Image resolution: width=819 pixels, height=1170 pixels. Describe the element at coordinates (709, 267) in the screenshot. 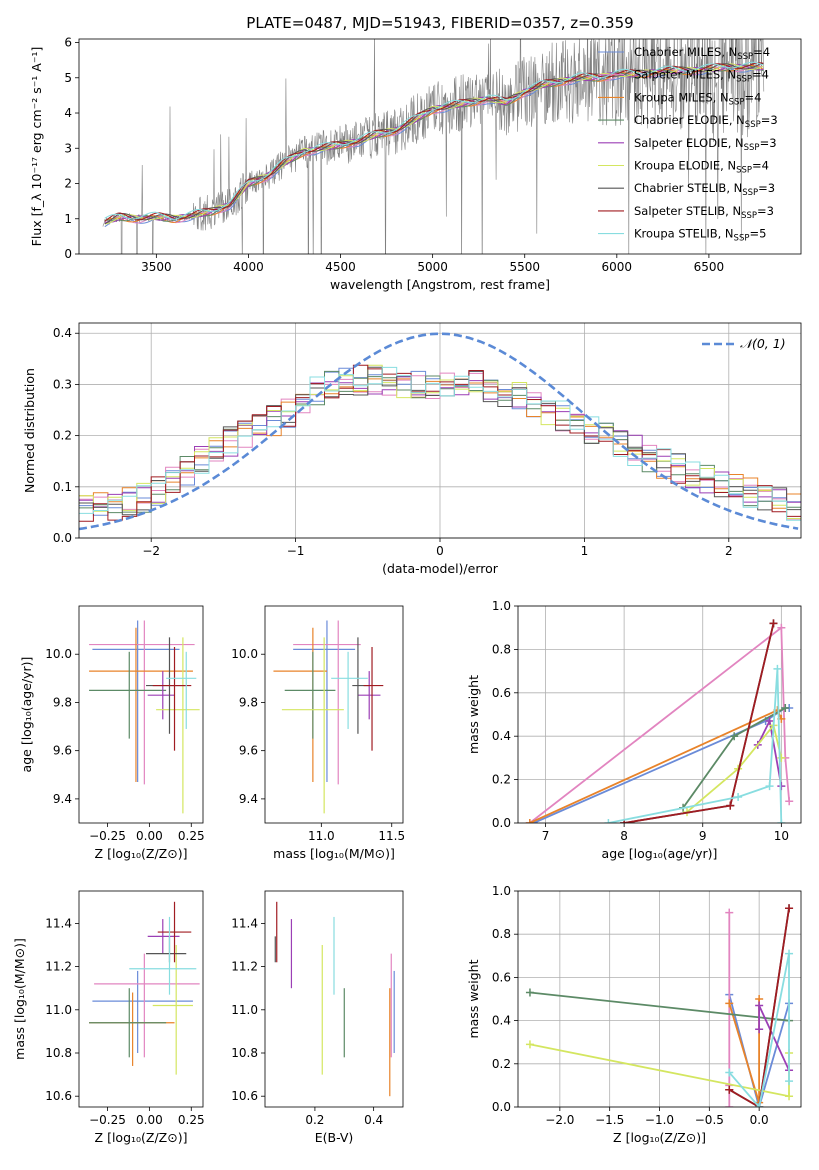

I see `x-tick-label: 6500` at that location.